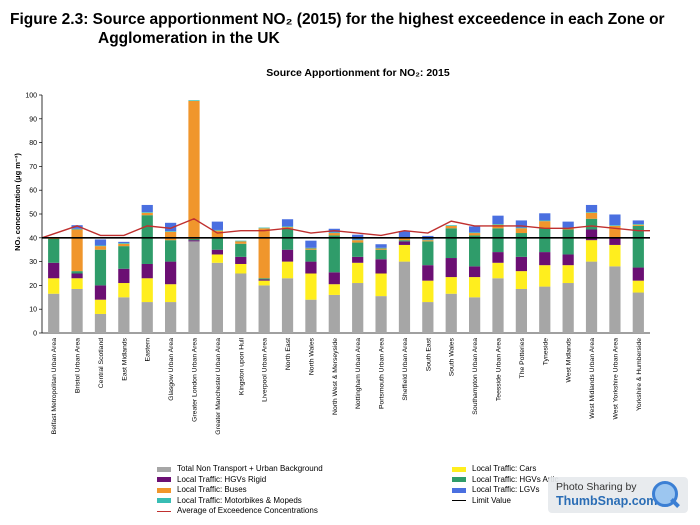 This screenshot has height=525, width=700. What do you see at coordinates (222, 479) in the screenshot?
I see `legend-label: Local Traffic: HGVs Rigid` at bounding box center [222, 479].